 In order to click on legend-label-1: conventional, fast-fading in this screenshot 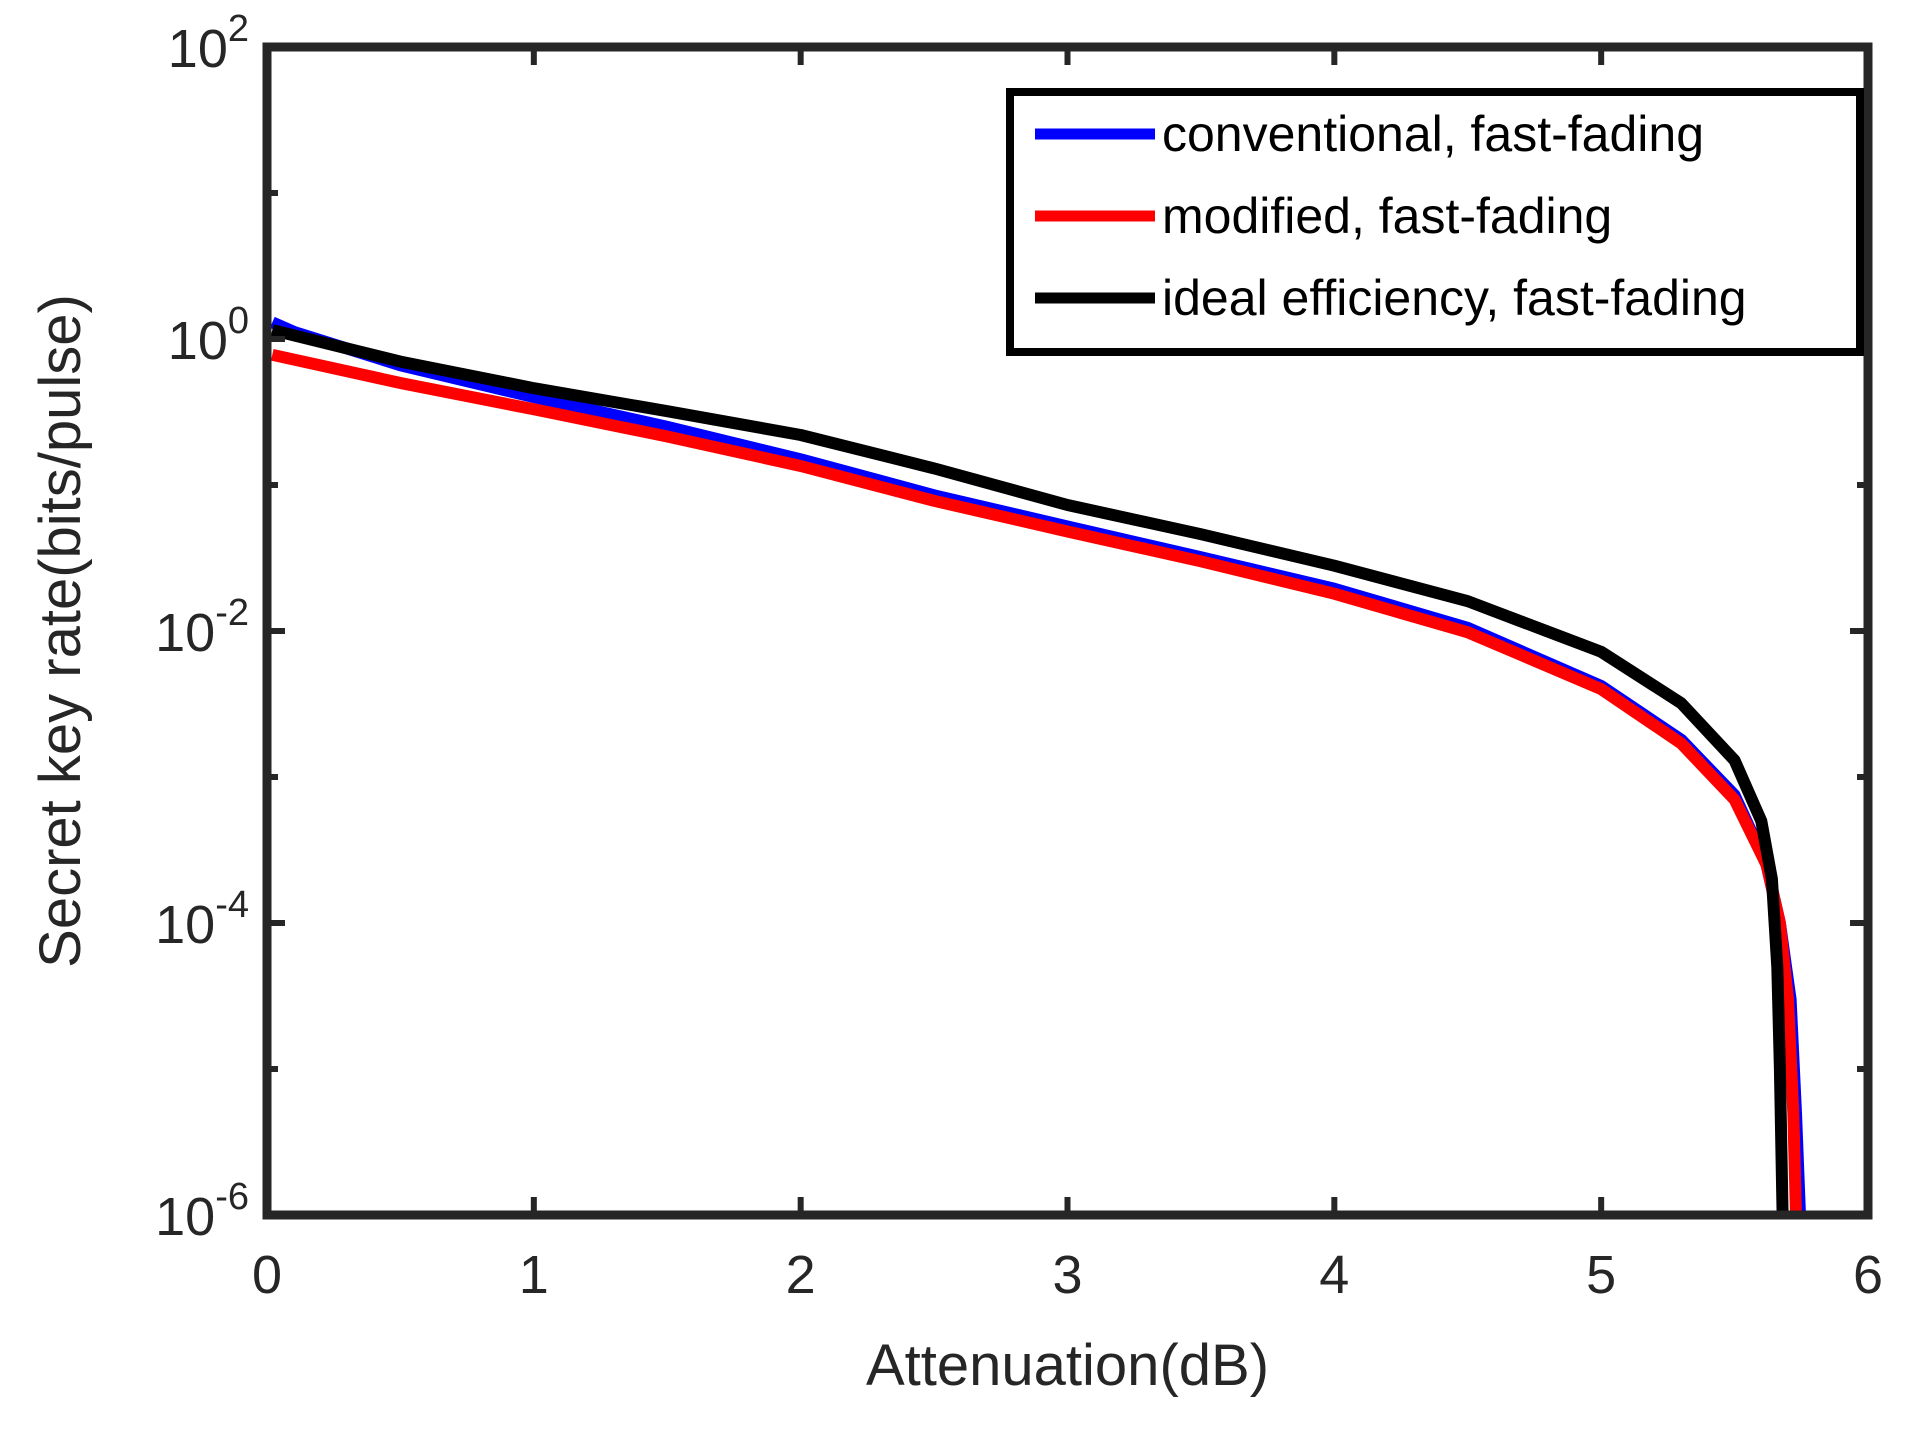, I will do `click(1433, 134)`.